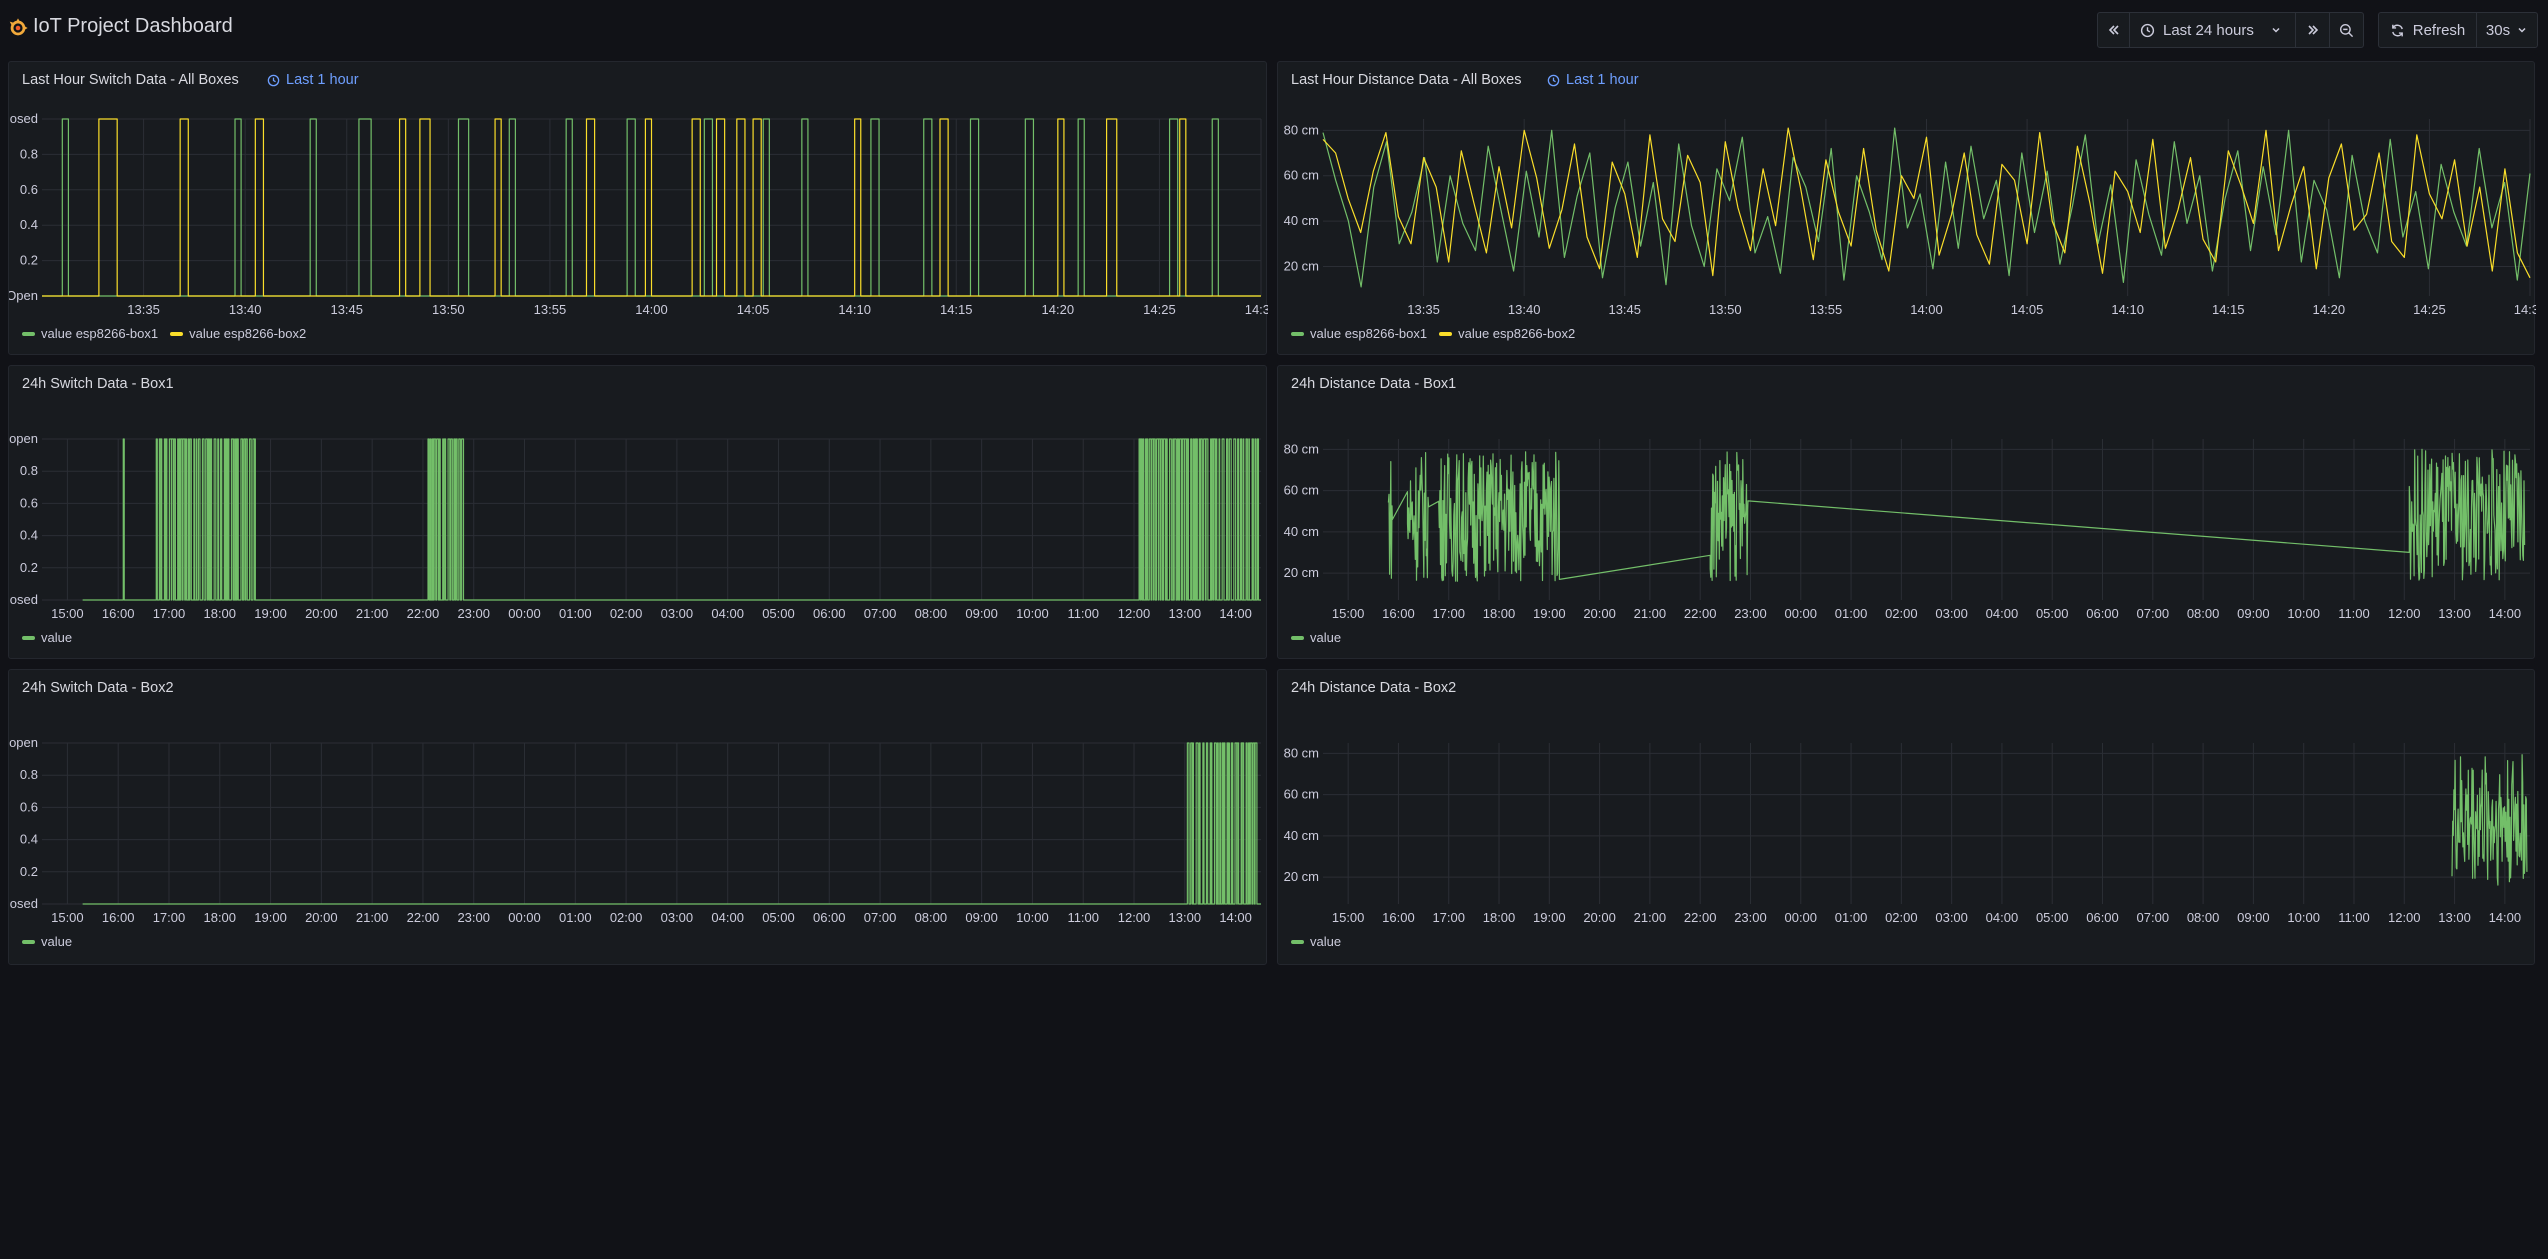 This screenshot has width=2548, height=1259. Describe the element at coordinates (2276, 30) in the screenshot. I see `chevron-down-icon` at that location.